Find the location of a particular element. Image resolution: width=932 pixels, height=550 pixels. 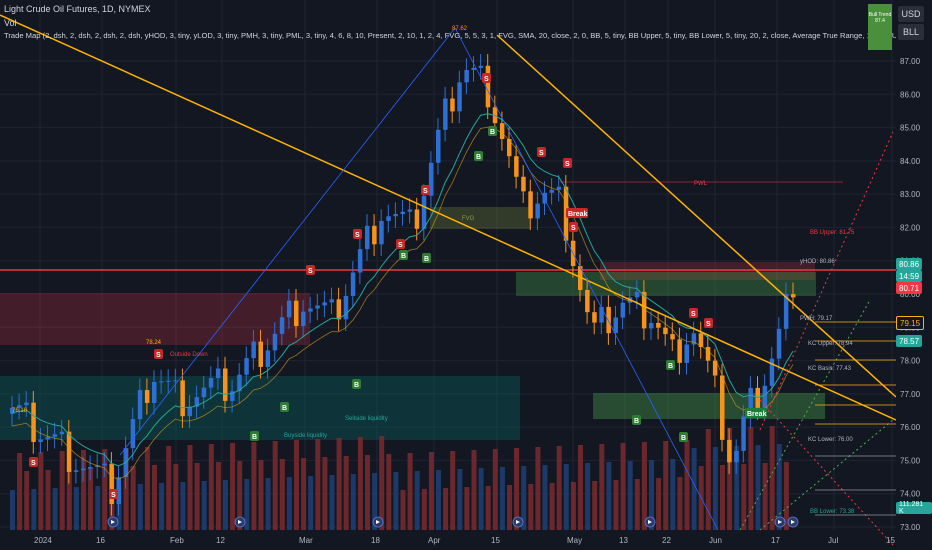

kc-lower-label: KC Lower: 76.00 is located at coordinates (830, 440).